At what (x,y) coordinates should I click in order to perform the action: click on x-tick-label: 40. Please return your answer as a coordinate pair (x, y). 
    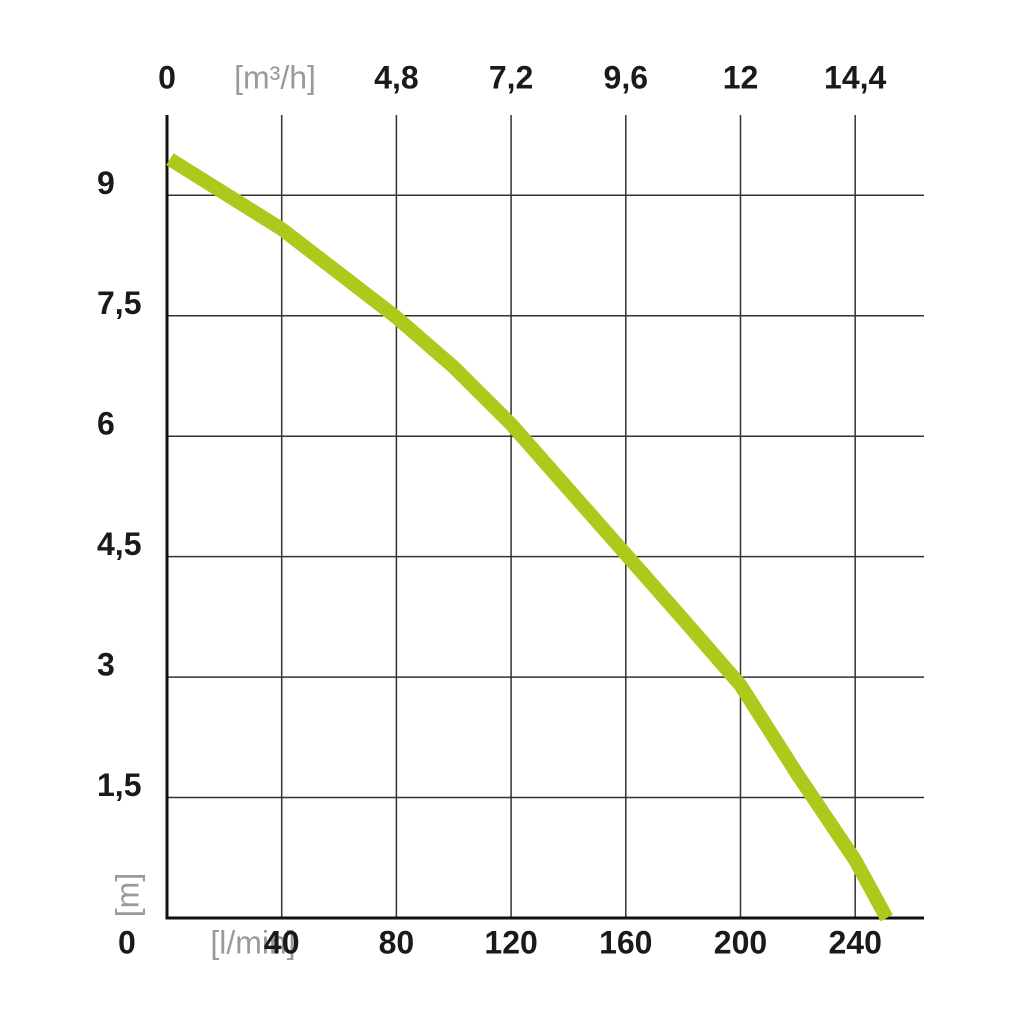
    Looking at the image, I should click on (282, 942).